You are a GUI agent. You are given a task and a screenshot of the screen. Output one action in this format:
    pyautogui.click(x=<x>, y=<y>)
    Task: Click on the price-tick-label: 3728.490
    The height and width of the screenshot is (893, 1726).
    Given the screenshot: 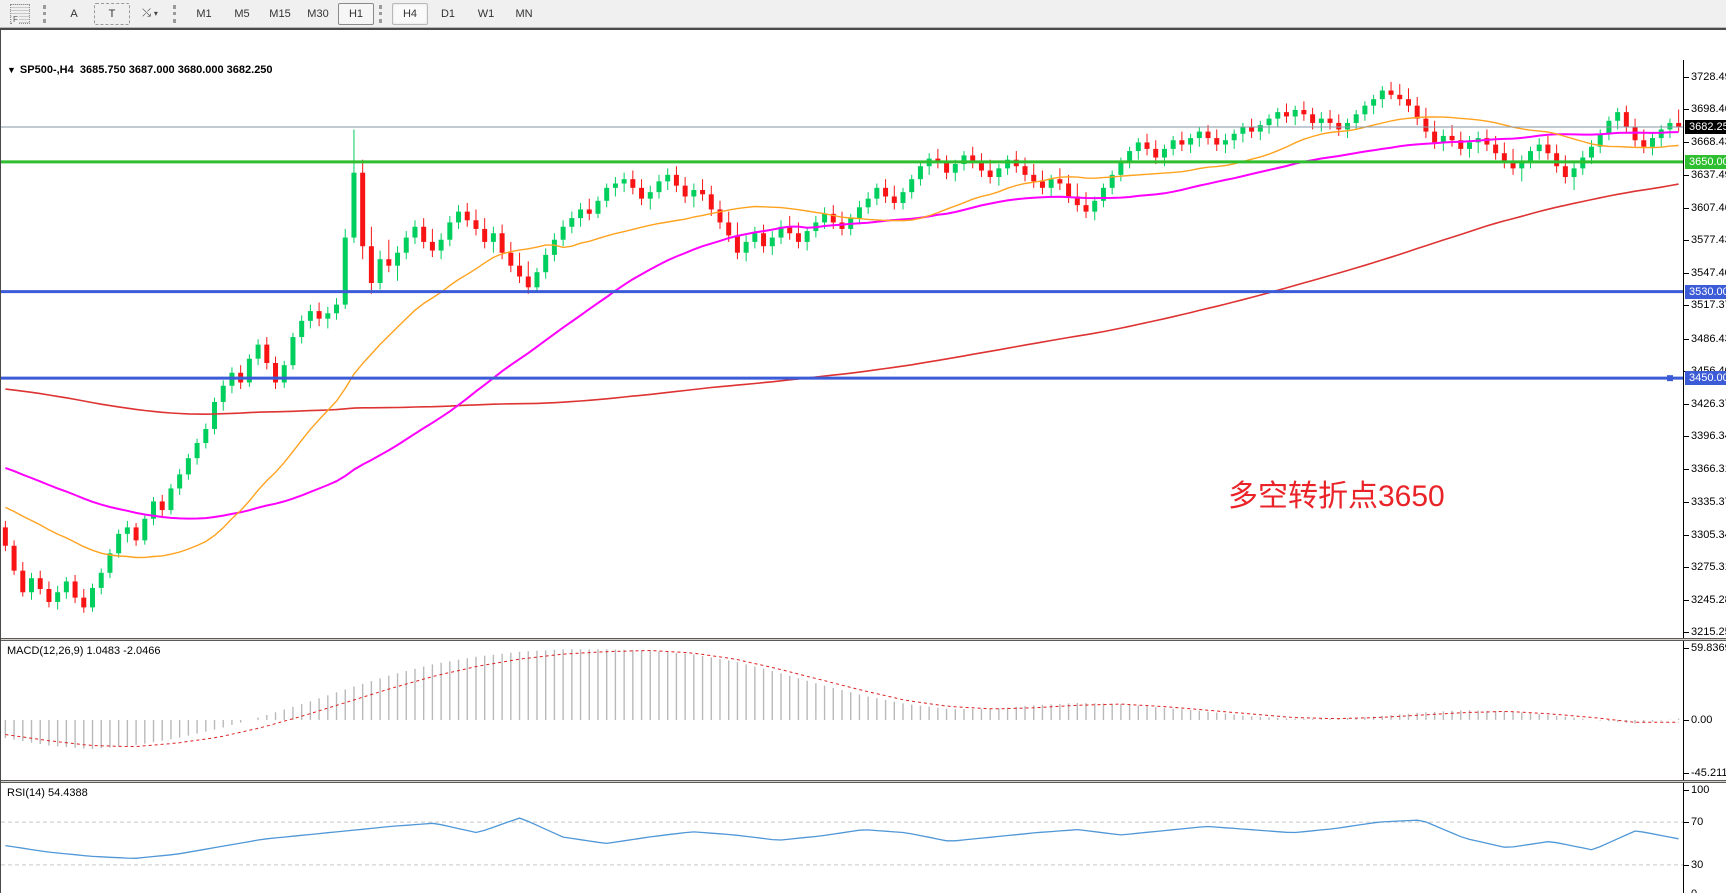 What is the action you would take?
    pyautogui.click(x=1708, y=77)
    